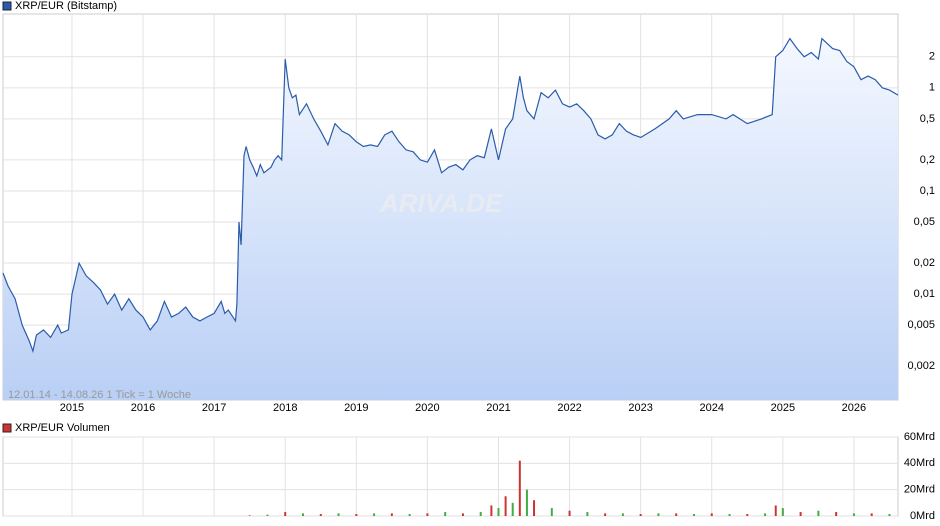  What do you see at coordinates (441, 203) in the screenshot?
I see `watermark: ARIVA.DE` at bounding box center [441, 203].